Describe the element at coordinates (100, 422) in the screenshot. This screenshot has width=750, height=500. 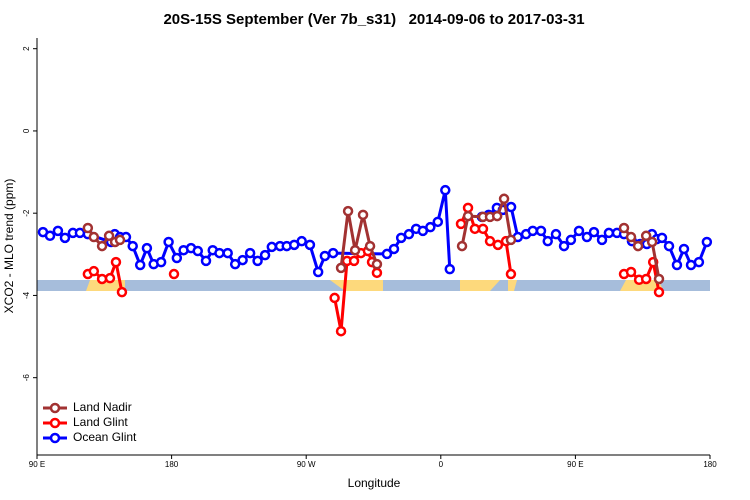
I see `legend-label: Land Glint` at that location.